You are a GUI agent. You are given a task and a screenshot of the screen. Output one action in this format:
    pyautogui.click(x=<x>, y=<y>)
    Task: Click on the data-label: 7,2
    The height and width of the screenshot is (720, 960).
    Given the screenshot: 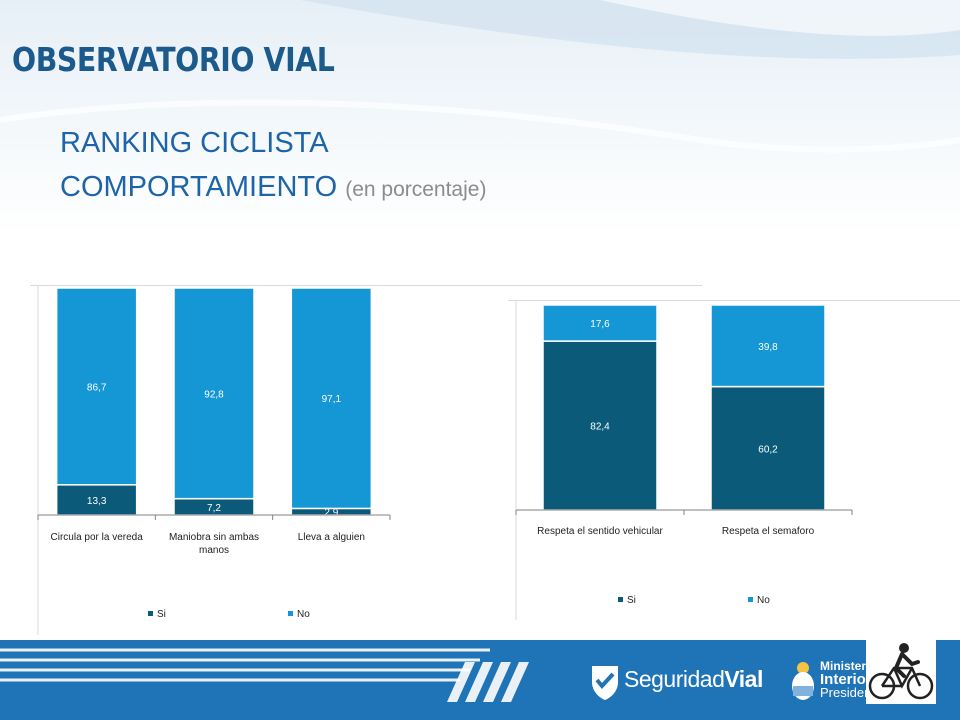 What is the action you would take?
    pyautogui.click(x=214, y=508)
    